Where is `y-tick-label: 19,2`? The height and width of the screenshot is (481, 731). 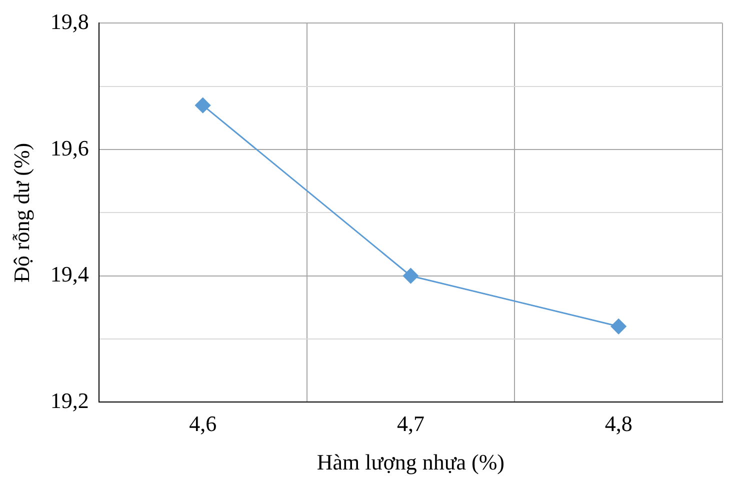
y-tick-label: 19,2 is located at coordinates (69, 400).